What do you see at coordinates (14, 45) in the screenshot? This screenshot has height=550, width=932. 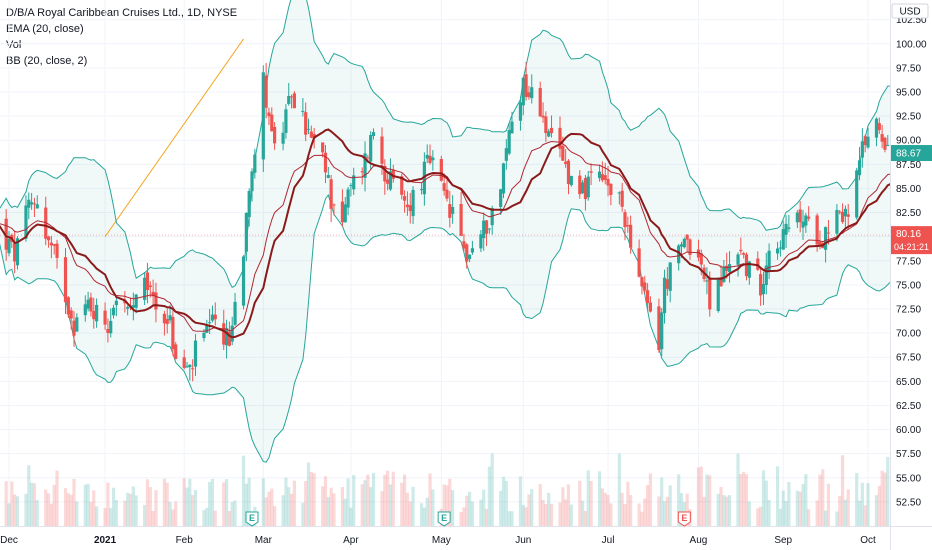 I see `legend-vol: Vol` at bounding box center [14, 45].